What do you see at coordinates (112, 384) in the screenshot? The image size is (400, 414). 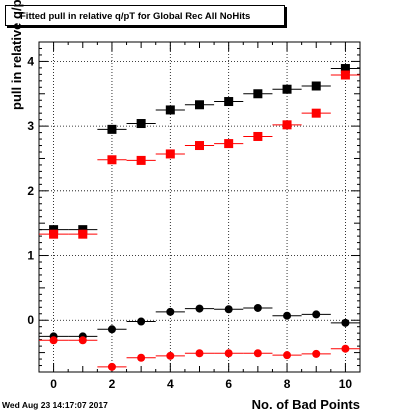 I see `x-tick-label: 2` at bounding box center [112, 384].